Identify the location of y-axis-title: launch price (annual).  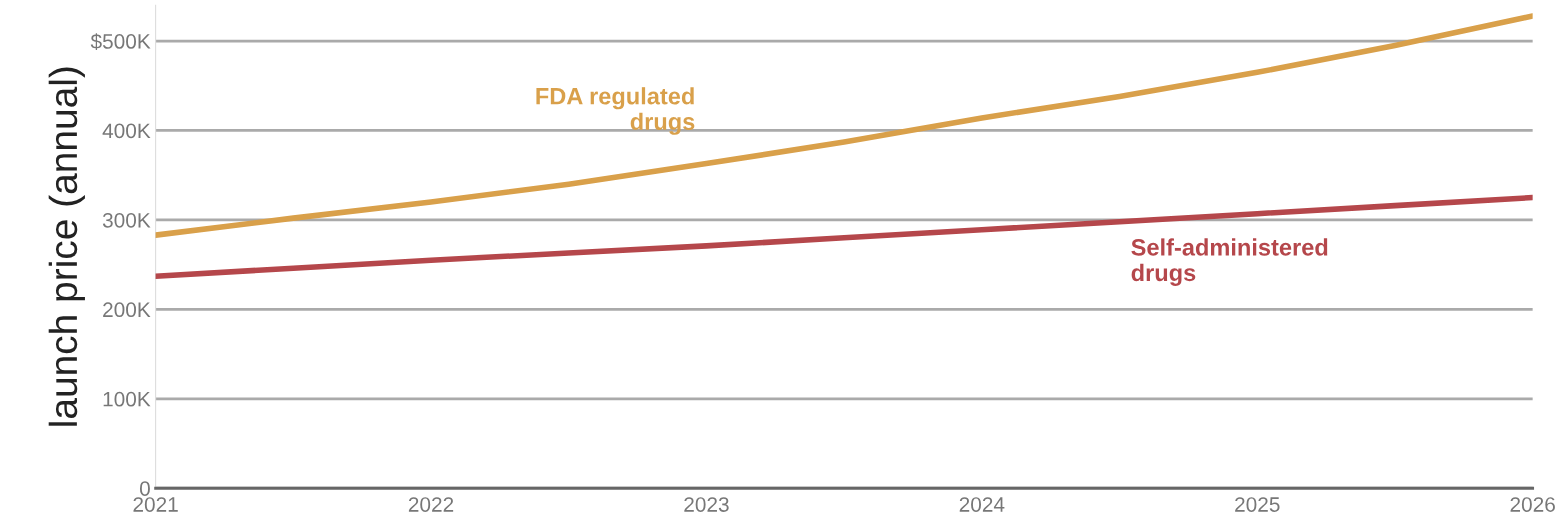
(66, 246).